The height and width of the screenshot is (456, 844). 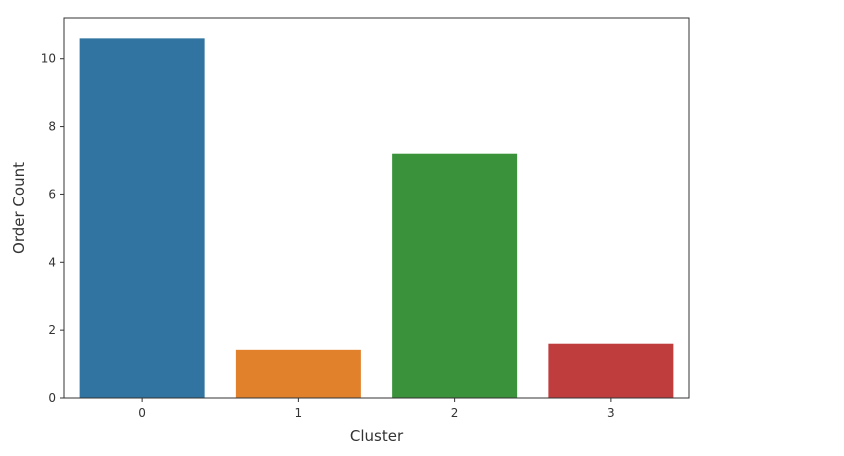 I want to click on y-tick-label: 2, so click(x=52, y=330).